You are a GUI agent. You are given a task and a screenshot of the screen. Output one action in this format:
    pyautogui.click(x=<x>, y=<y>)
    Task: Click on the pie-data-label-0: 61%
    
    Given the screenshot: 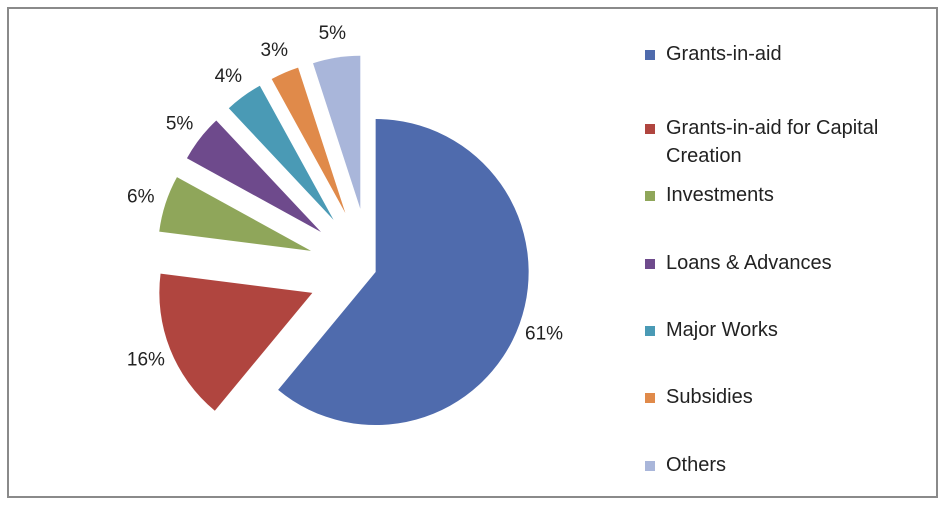 What is the action you would take?
    pyautogui.click(x=544, y=334)
    